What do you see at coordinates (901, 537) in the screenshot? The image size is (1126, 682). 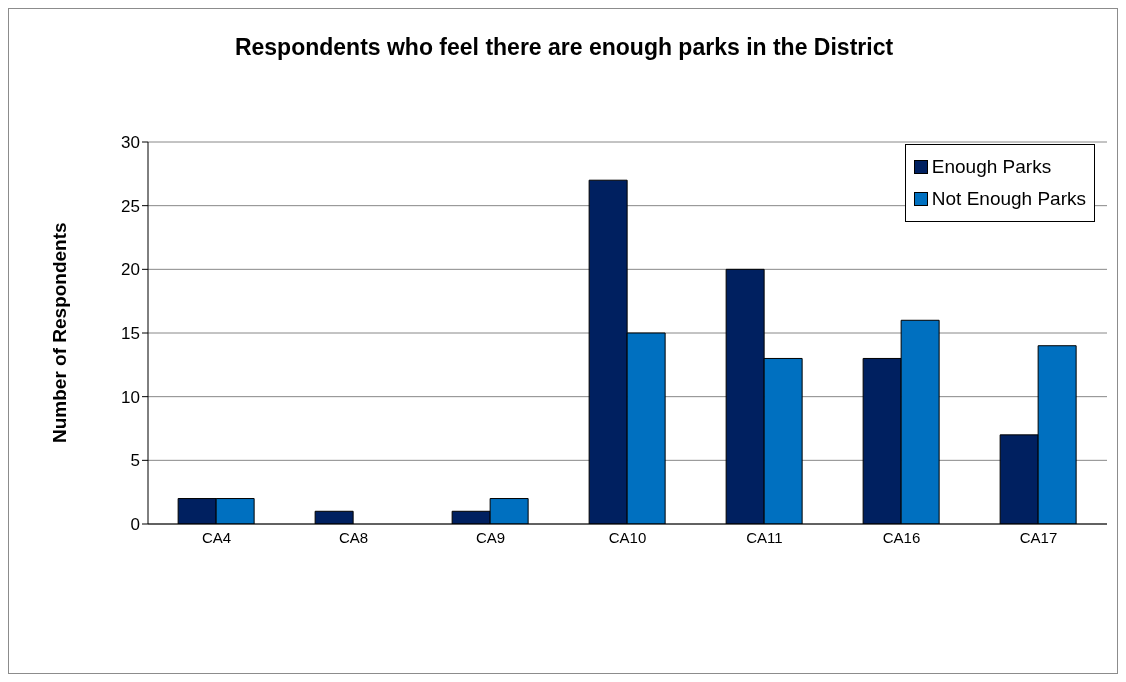 I see `x-tick-label: CA16` at bounding box center [901, 537].